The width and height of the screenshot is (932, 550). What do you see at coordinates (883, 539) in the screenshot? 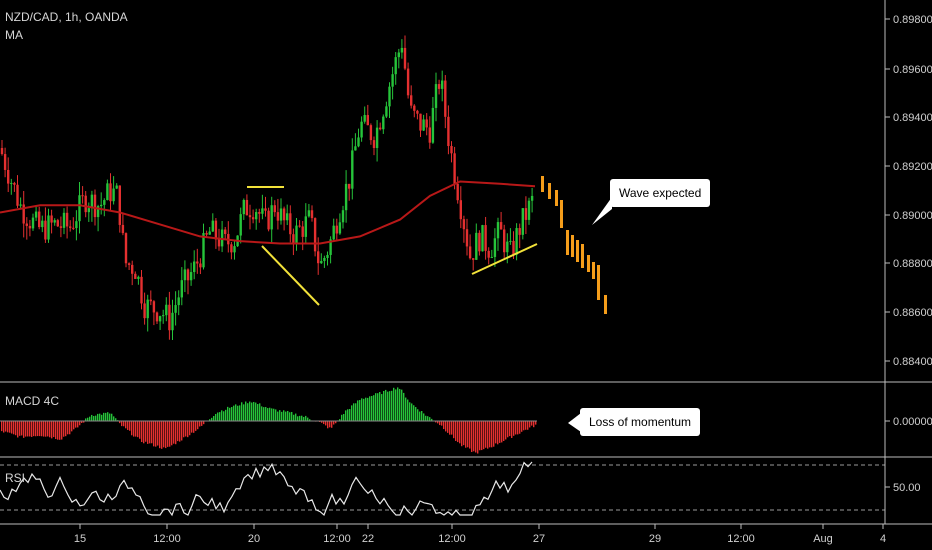
I see `time-tick-label: 4` at bounding box center [883, 539].